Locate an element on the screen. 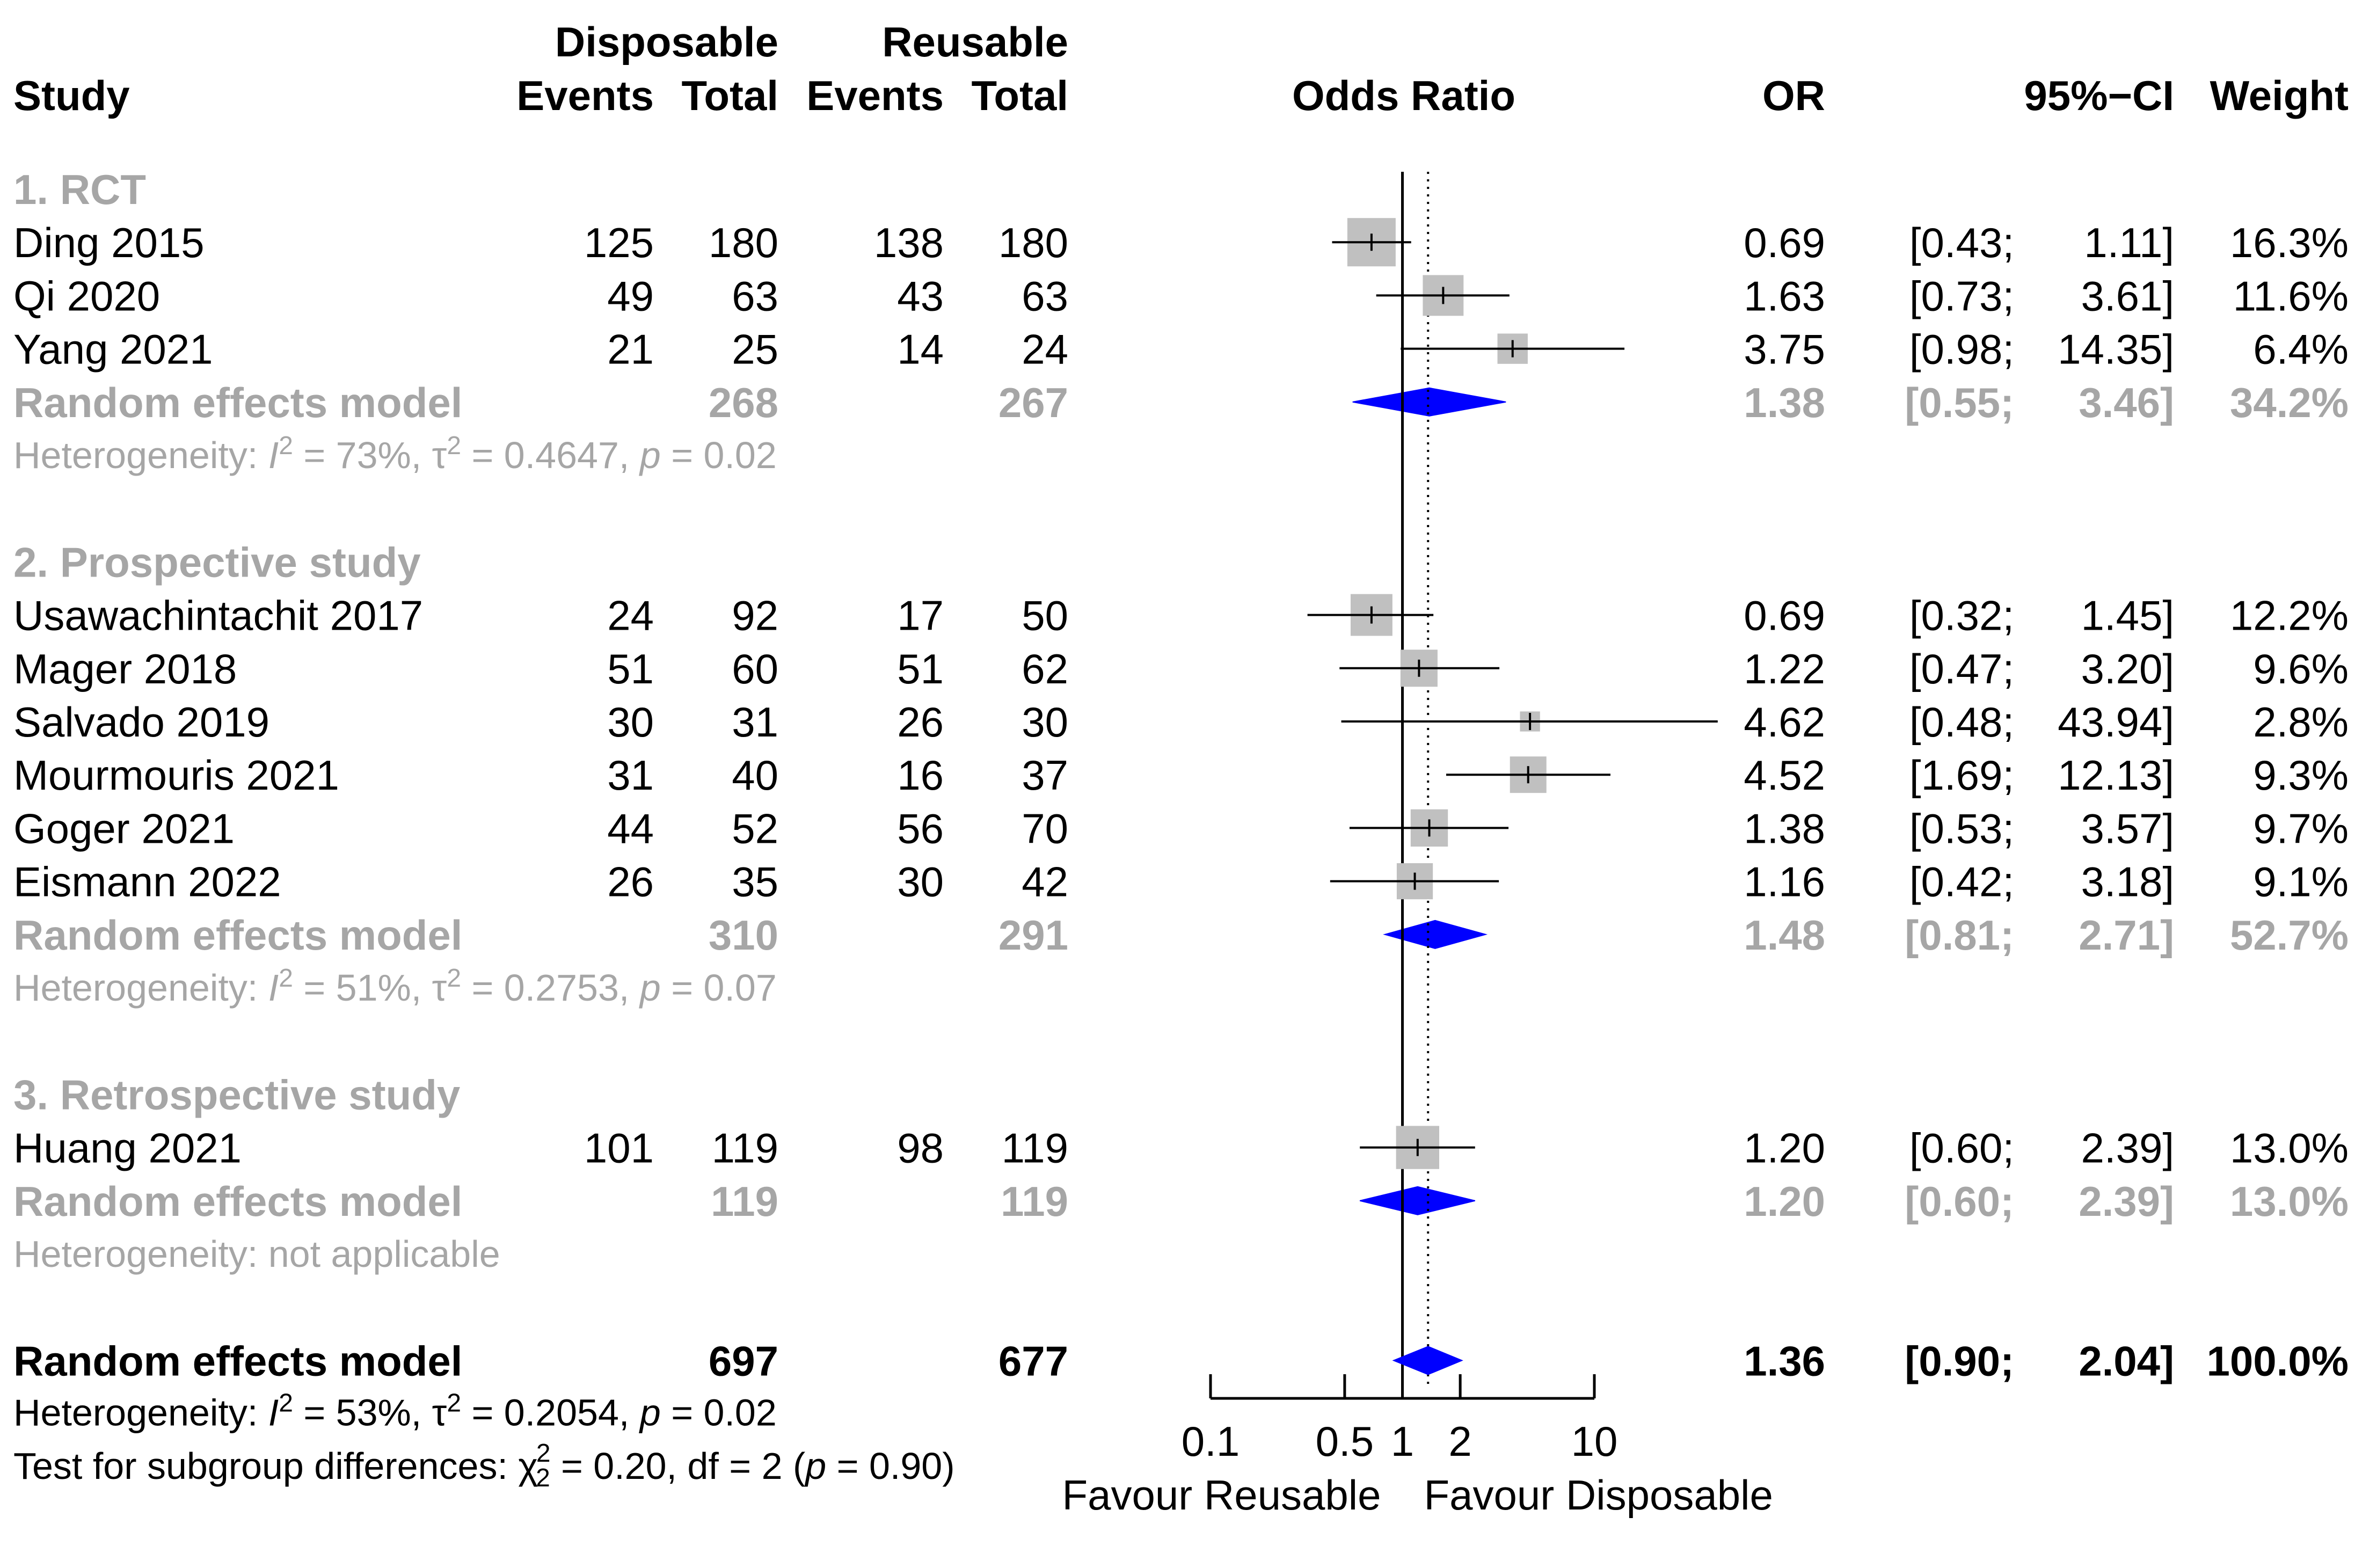 The height and width of the screenshot is (1568, 2362). study-ci-upper: 1.11] is located at coordinates (2129, 243).